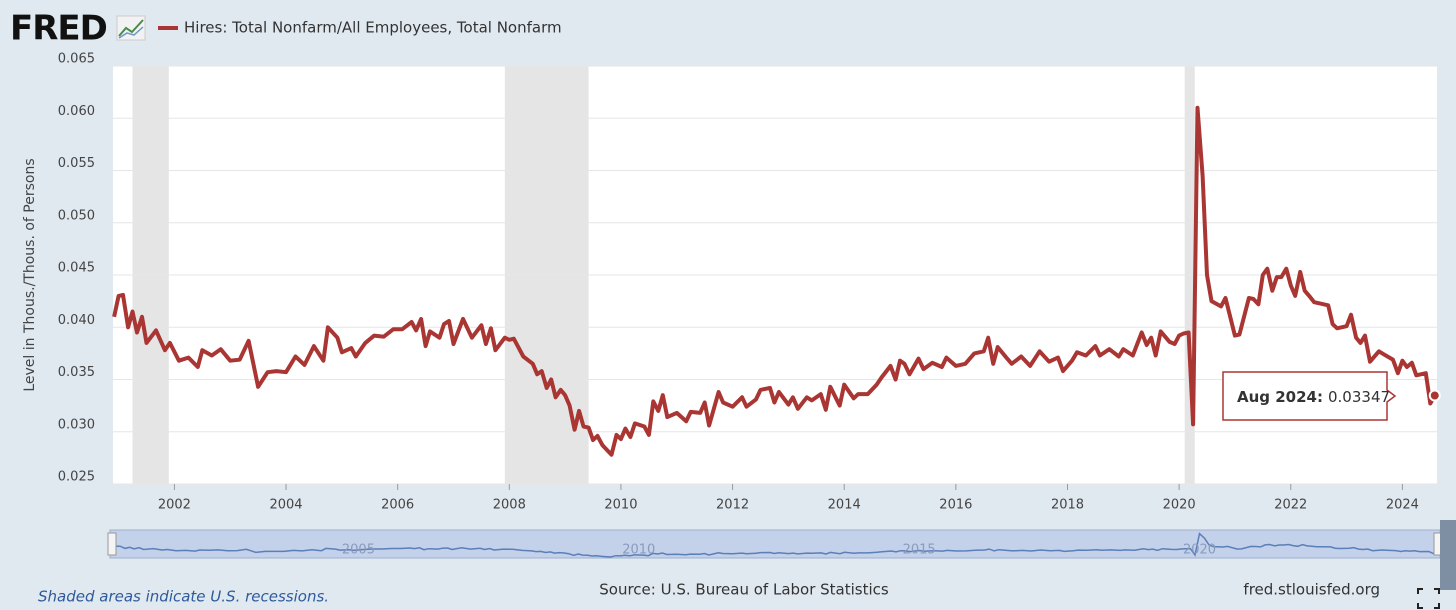 This screenshot has height=610, width=1456. What do you see at coordinates (1402, 505) in the screenshot?
I see `x-tick-label: 2024` at bounding box center [1402, 505].